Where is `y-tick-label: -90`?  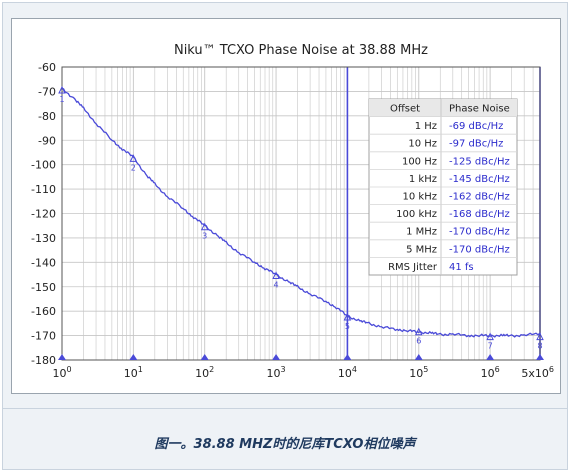 y-tick-label: -90 is located at coordinates (47, 140).